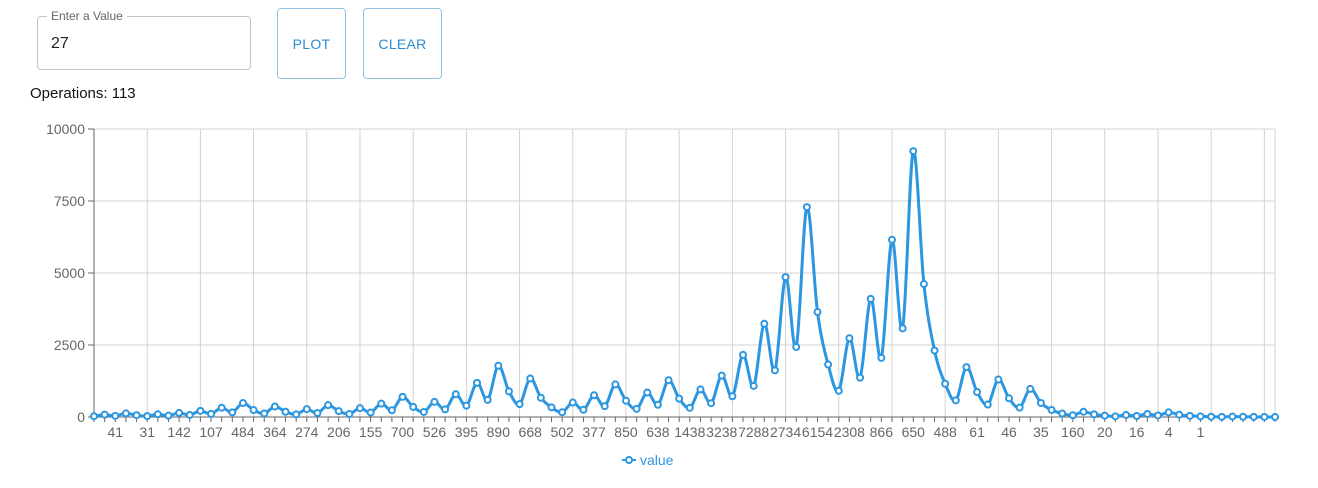  I want to click on x-tick-label: 890, so click(499, 432).